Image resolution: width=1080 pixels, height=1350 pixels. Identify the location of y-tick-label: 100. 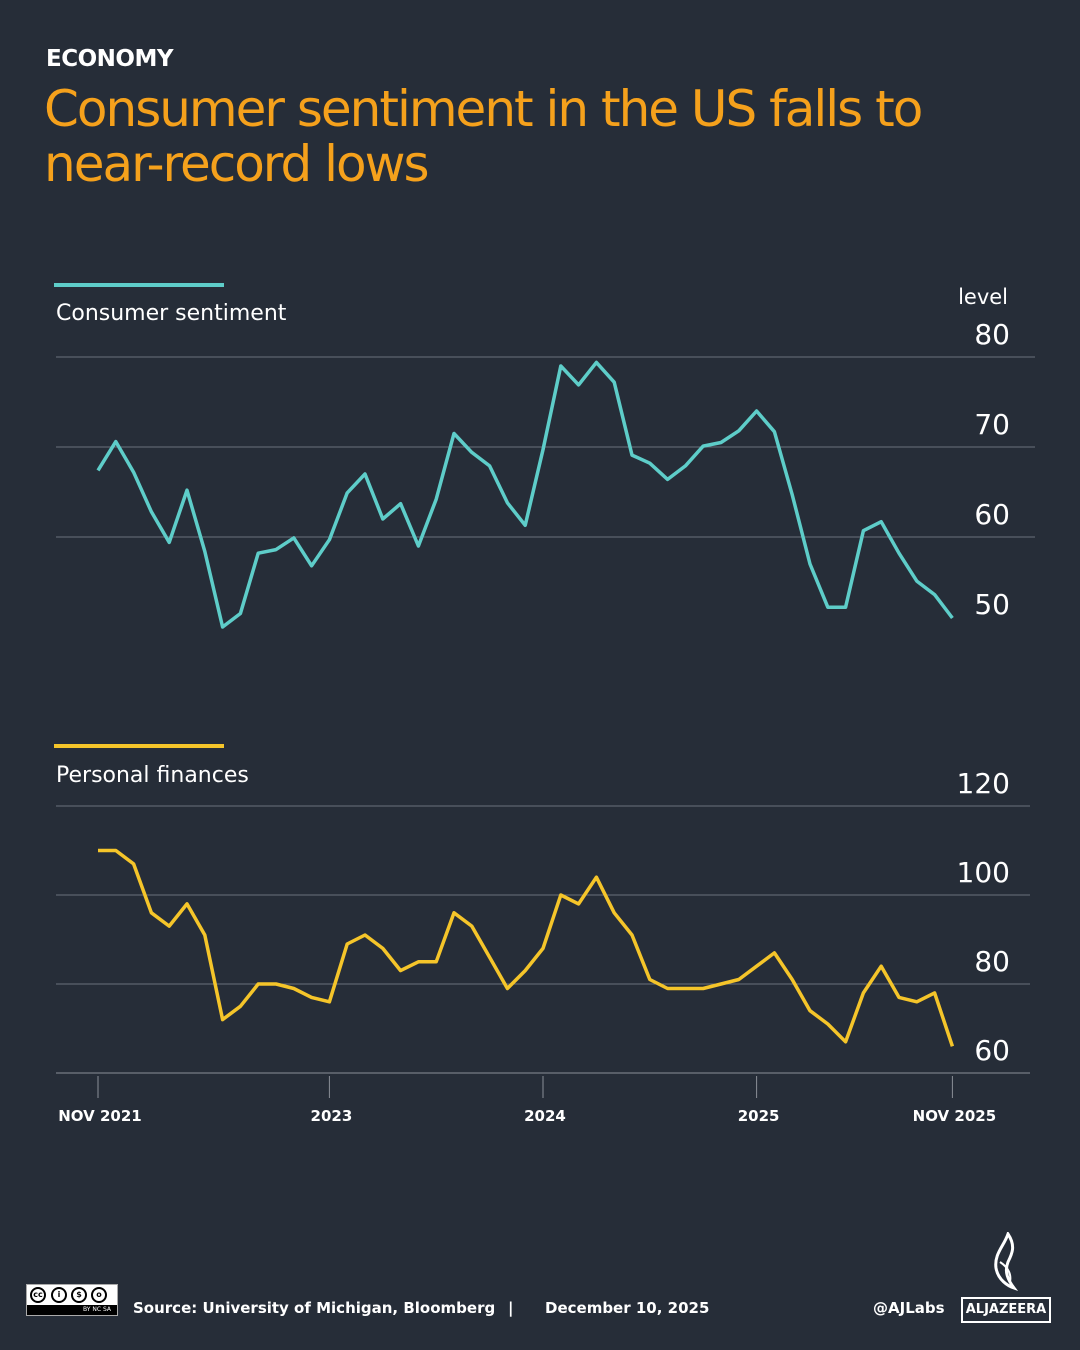
(983, 872).